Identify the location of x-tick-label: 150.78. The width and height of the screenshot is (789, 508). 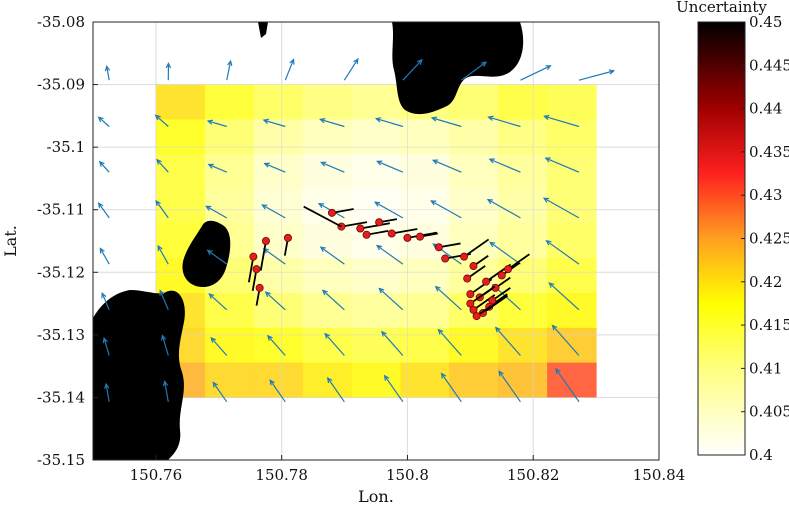
(281, 475).